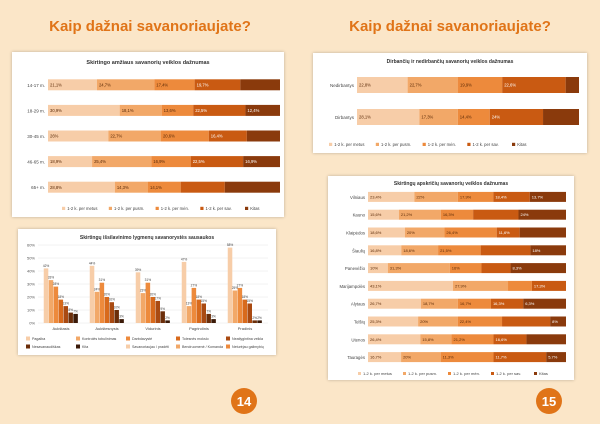  Describe the element at coordinates (374, 268) in the screenshot. I see `data-label: 10%` at that location.